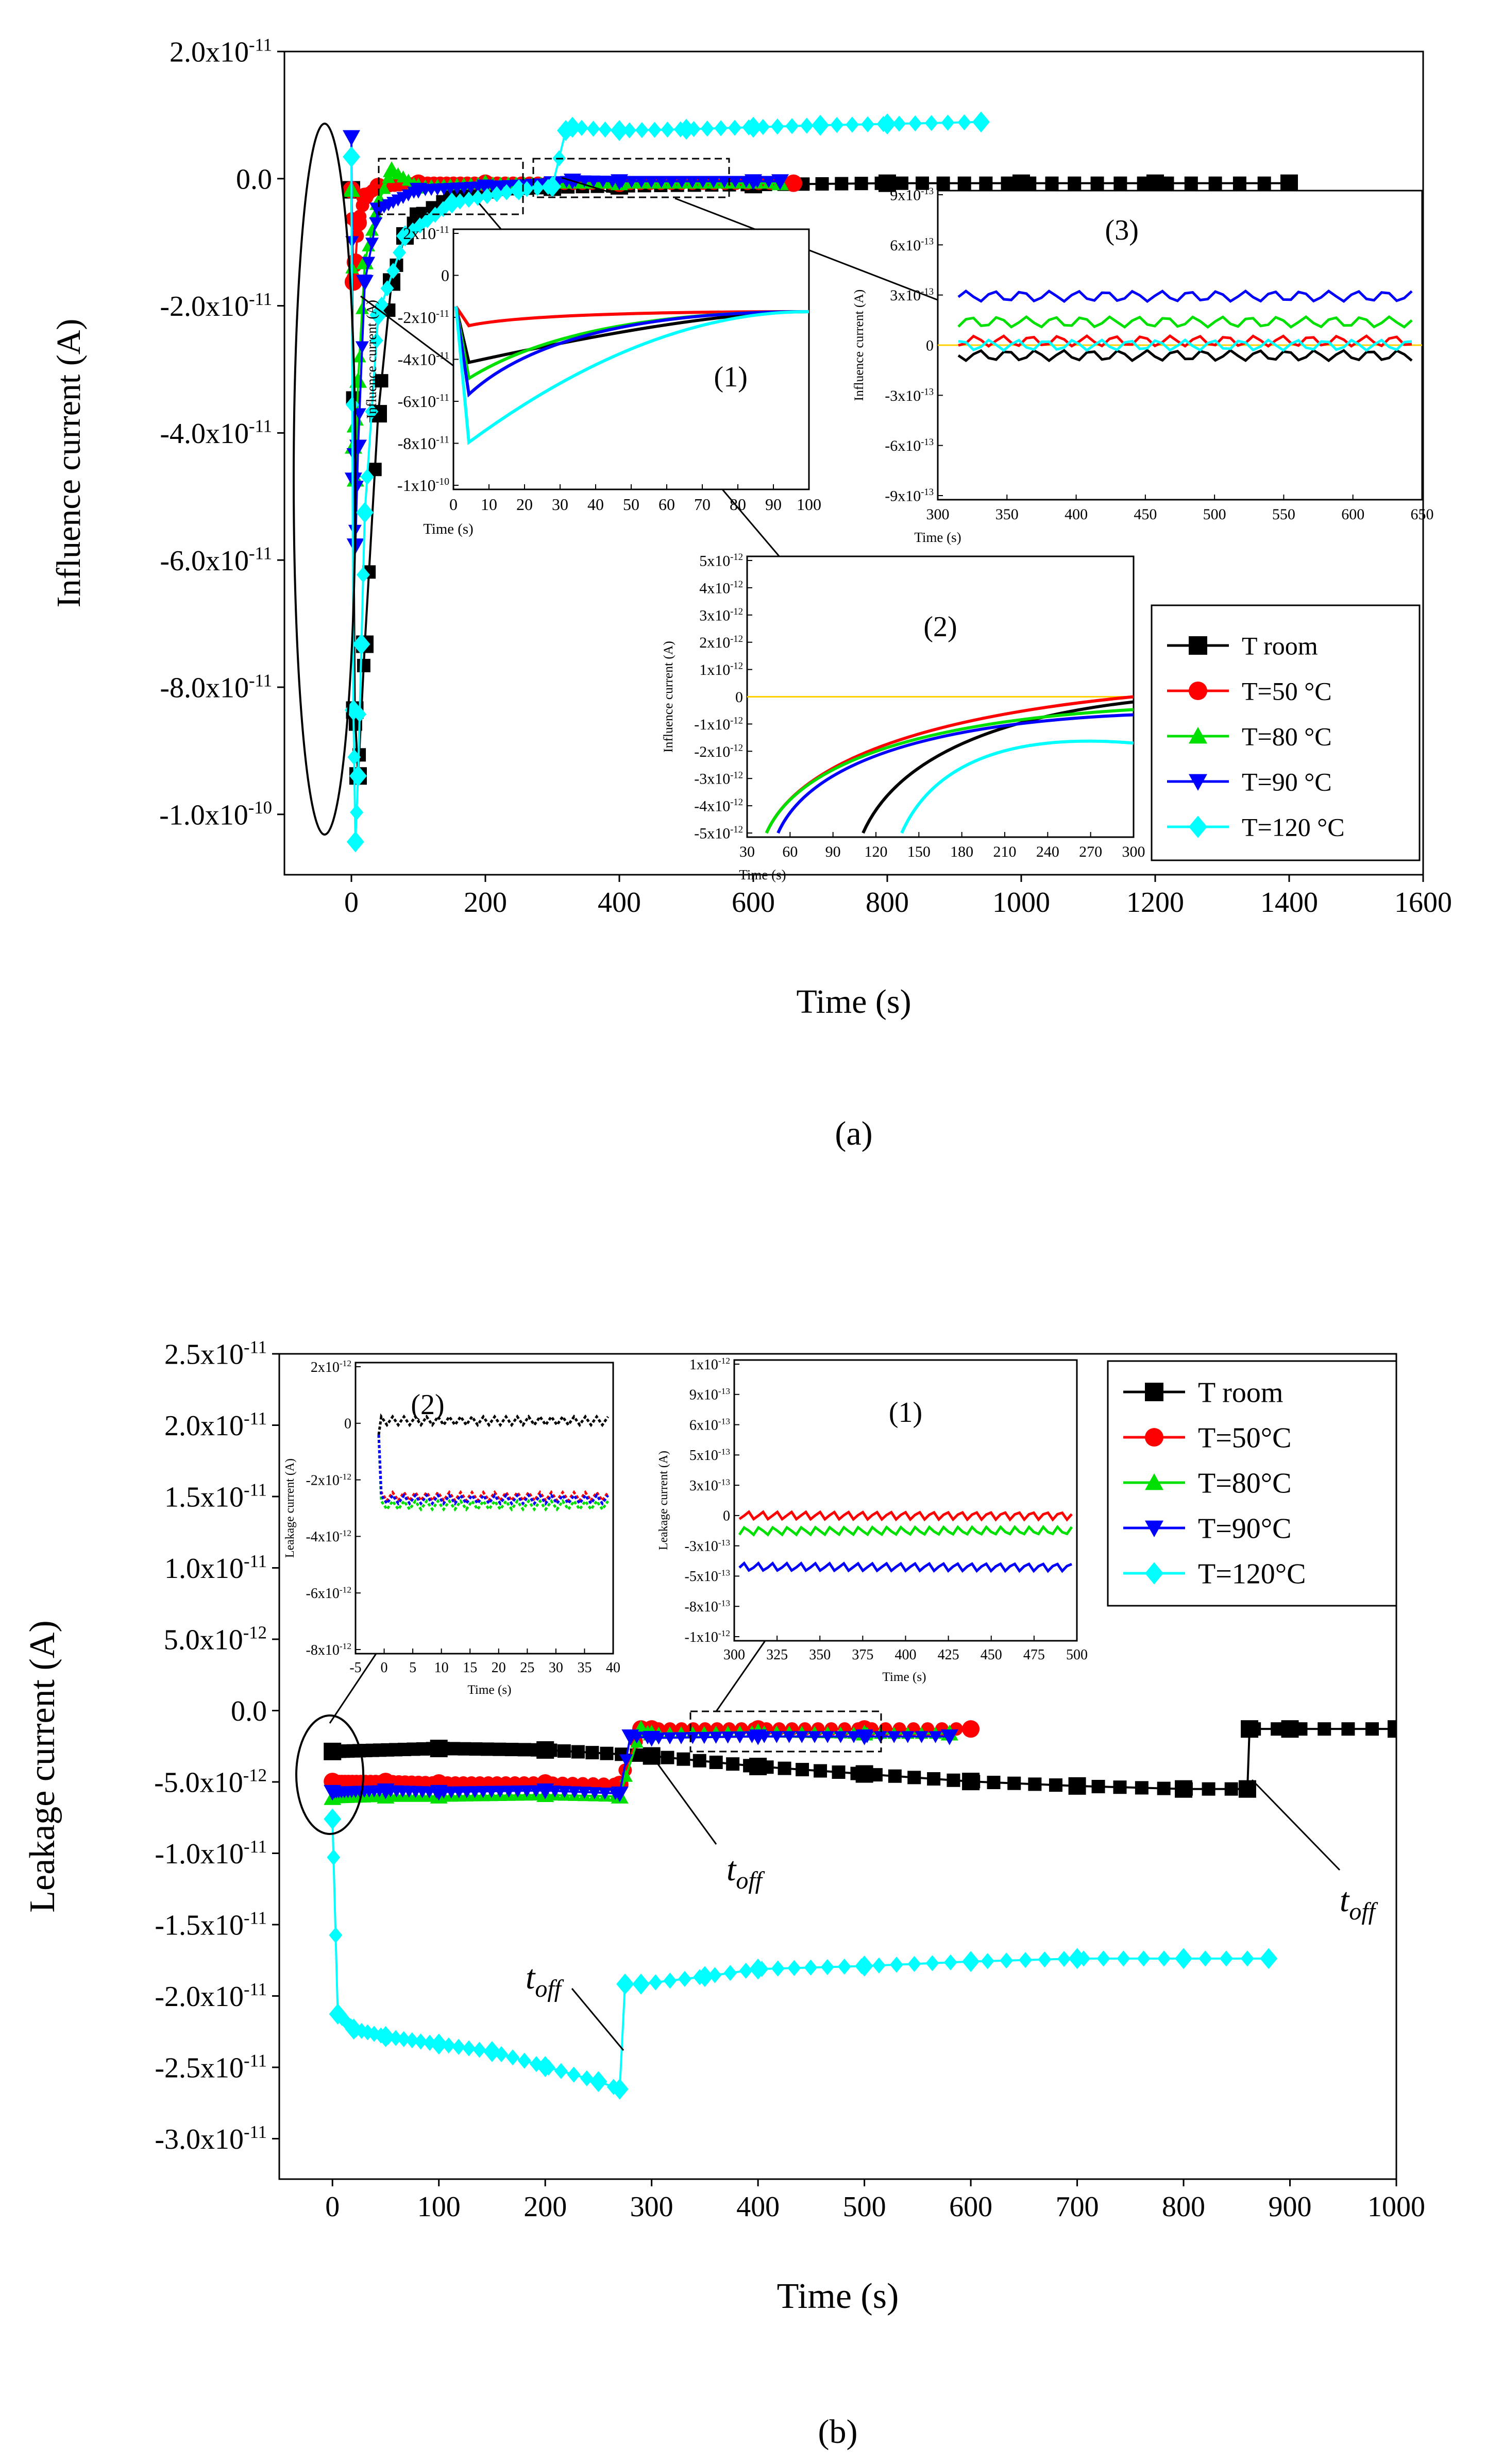 The height and width of the screenshot is (2464, 1486). What do you see at coordinates (906, 1655) in the screenshot?
I see `inset-x-tick-label: 400` at bounding box center [906, 1655].